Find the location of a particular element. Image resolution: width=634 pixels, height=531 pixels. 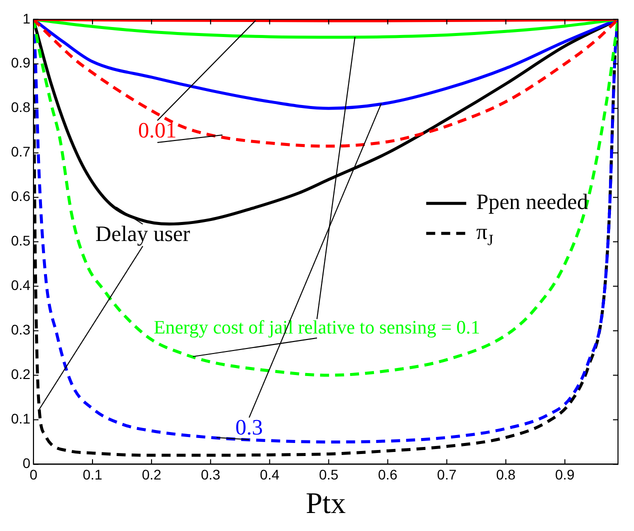

x-tick-label: 0.5 is located at coordinates (328, 474).